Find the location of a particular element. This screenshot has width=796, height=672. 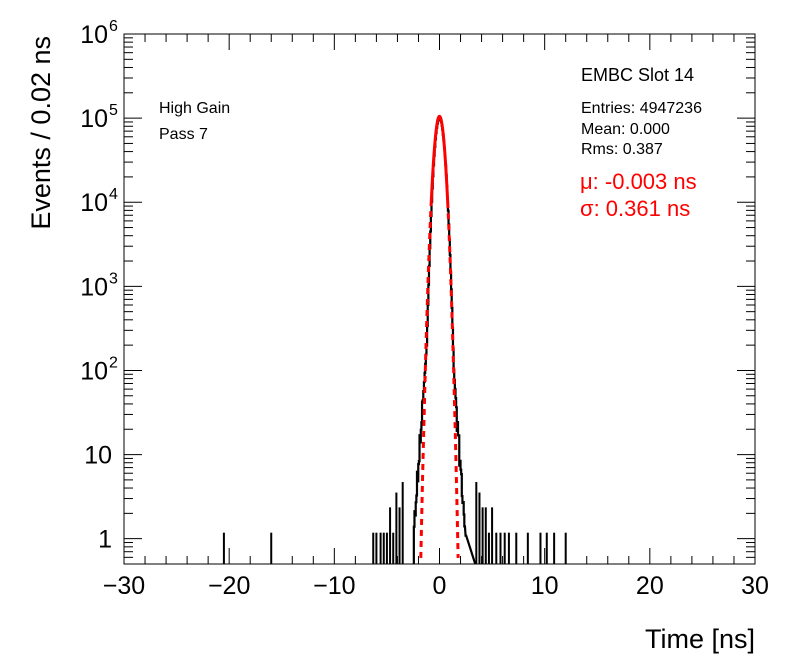

y-tick-exponent: 2 is located at coordinates (113, 362).